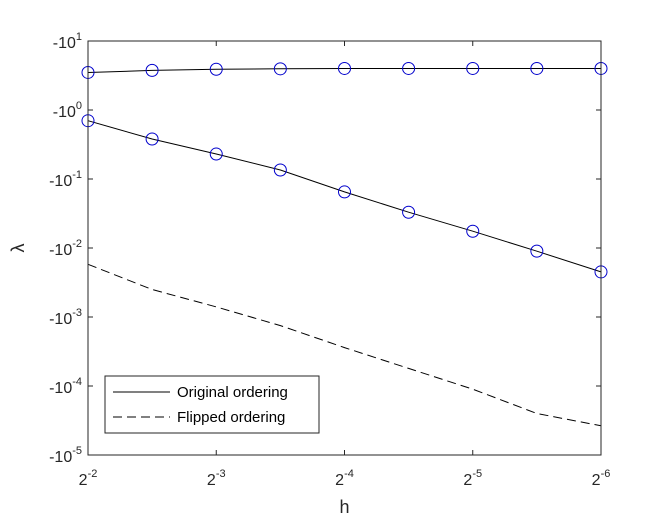  I want to click on y-tick-exponent: -3, so click(77, 313).